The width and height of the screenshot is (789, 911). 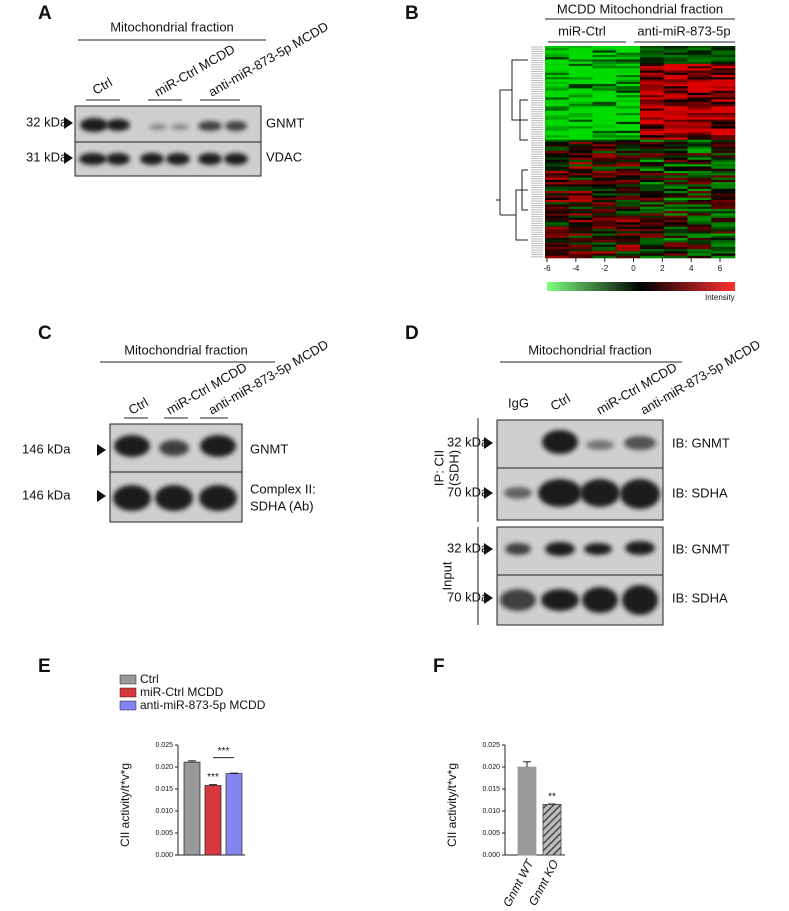 I want to click on legend-label: Ctrl, so click(x=149, y=679).